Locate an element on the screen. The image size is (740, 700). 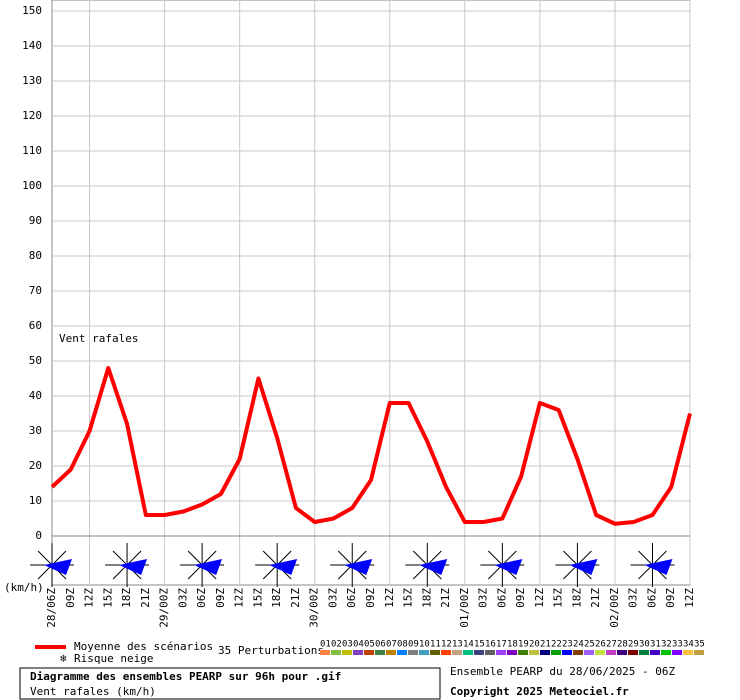
x-tick-label: 30/00Z is located at coordinates (314, 608).